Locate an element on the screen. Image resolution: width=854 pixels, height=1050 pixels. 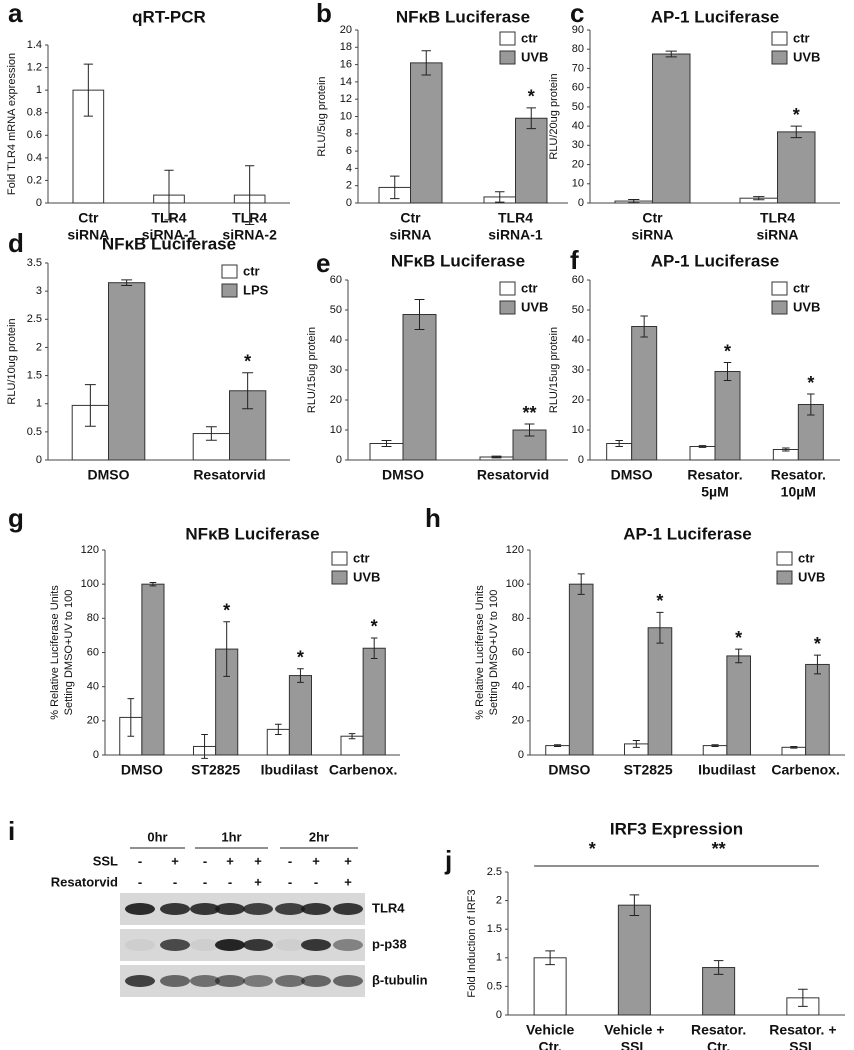
band-label: TLR4 is located at coordinates (388, 907).